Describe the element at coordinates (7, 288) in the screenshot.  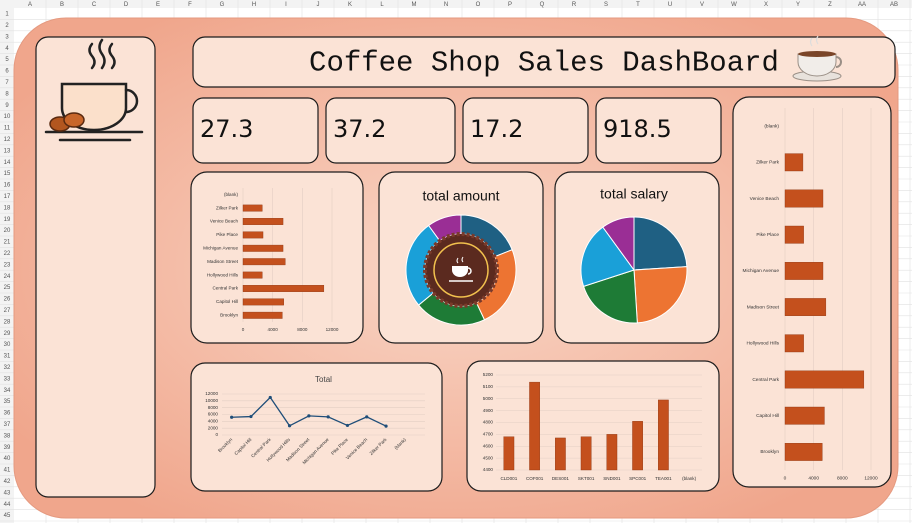
I see `row-header: 25` at that location.